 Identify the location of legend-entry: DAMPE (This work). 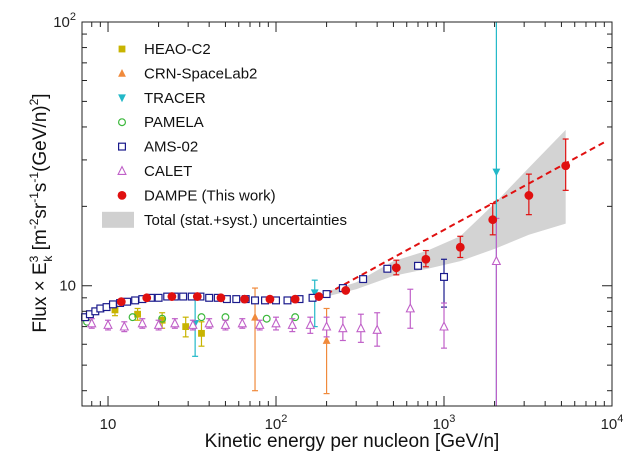
(196, 195).